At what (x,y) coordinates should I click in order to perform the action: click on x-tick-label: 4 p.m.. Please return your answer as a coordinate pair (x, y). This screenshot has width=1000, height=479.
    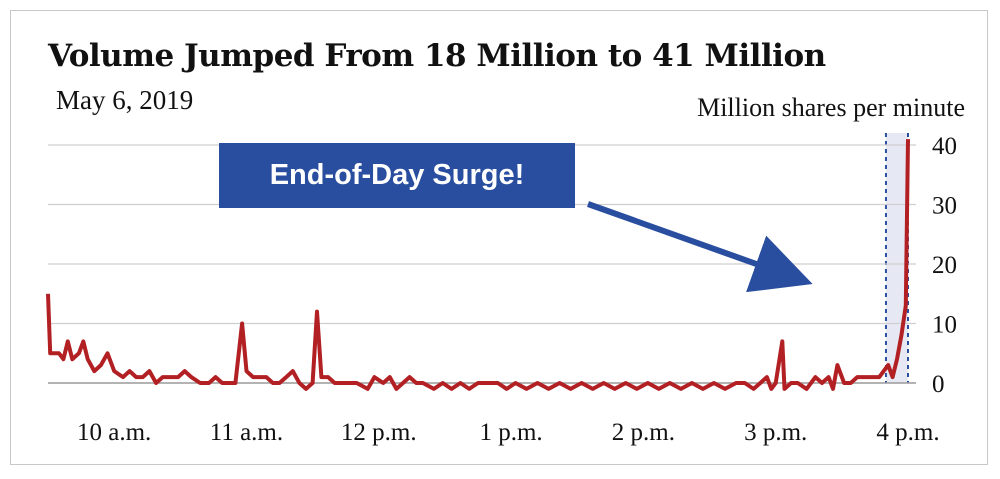
    Looking at the image, I should click on (907, 432).